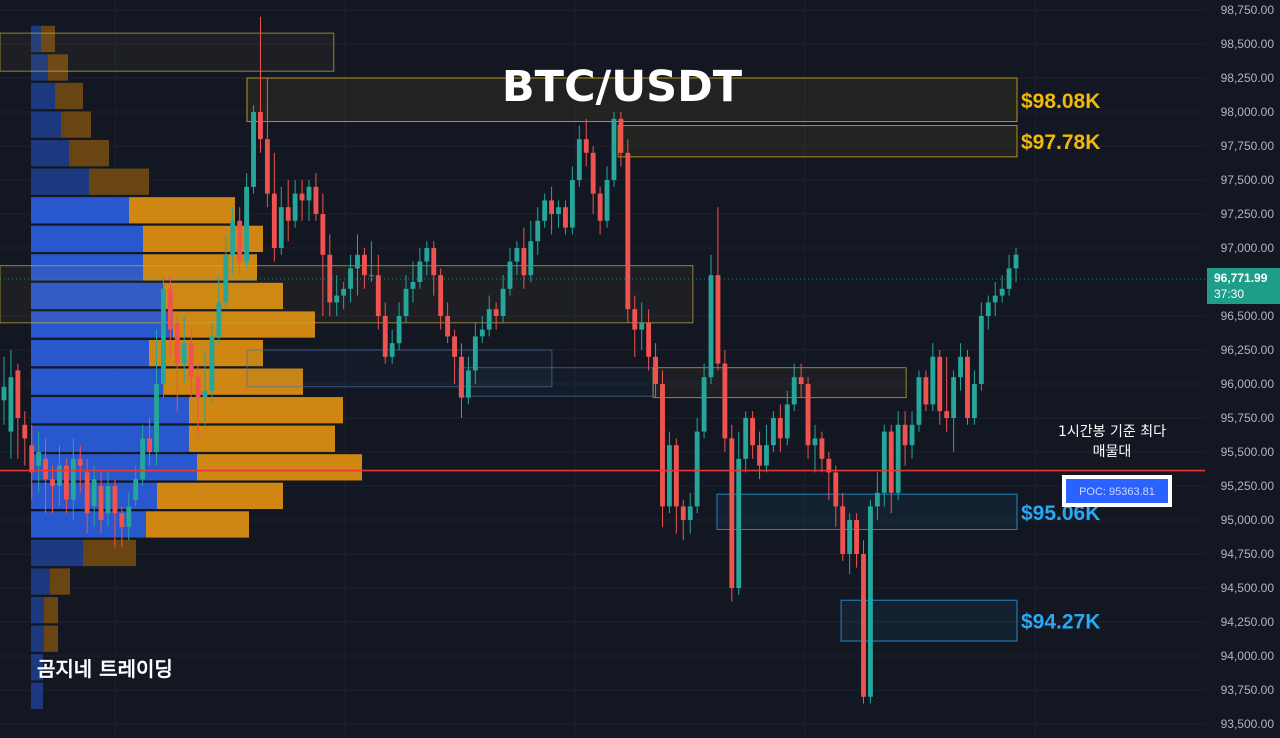 Image resolution: width=1280 pixels, height=738 pixels. Describe the element at coordinates (1248, 78) in the screenshot. I see `y-tick-label: 98,250.00` at that location.